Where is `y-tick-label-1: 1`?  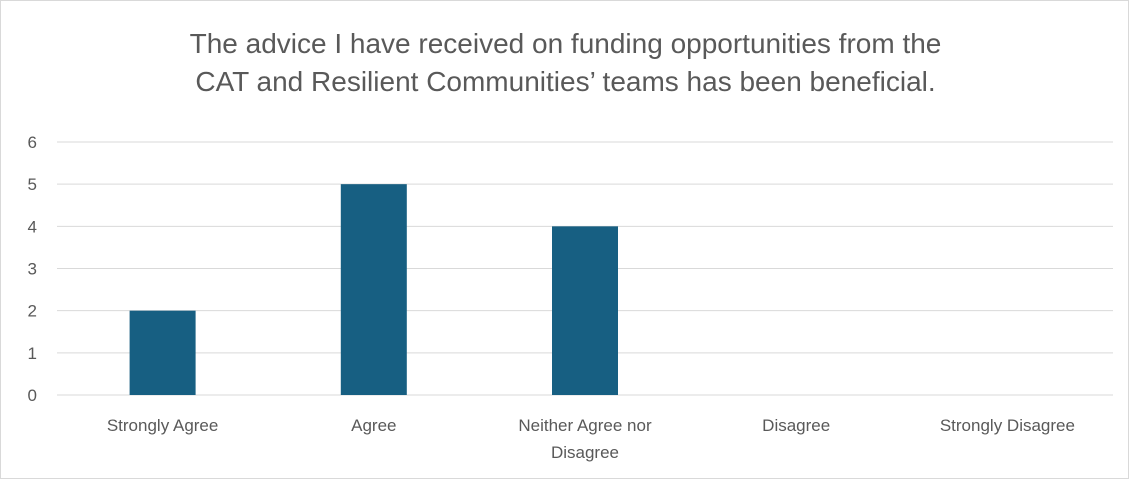 y-tick-label-1: 1 is located at coordinates (32, 353).